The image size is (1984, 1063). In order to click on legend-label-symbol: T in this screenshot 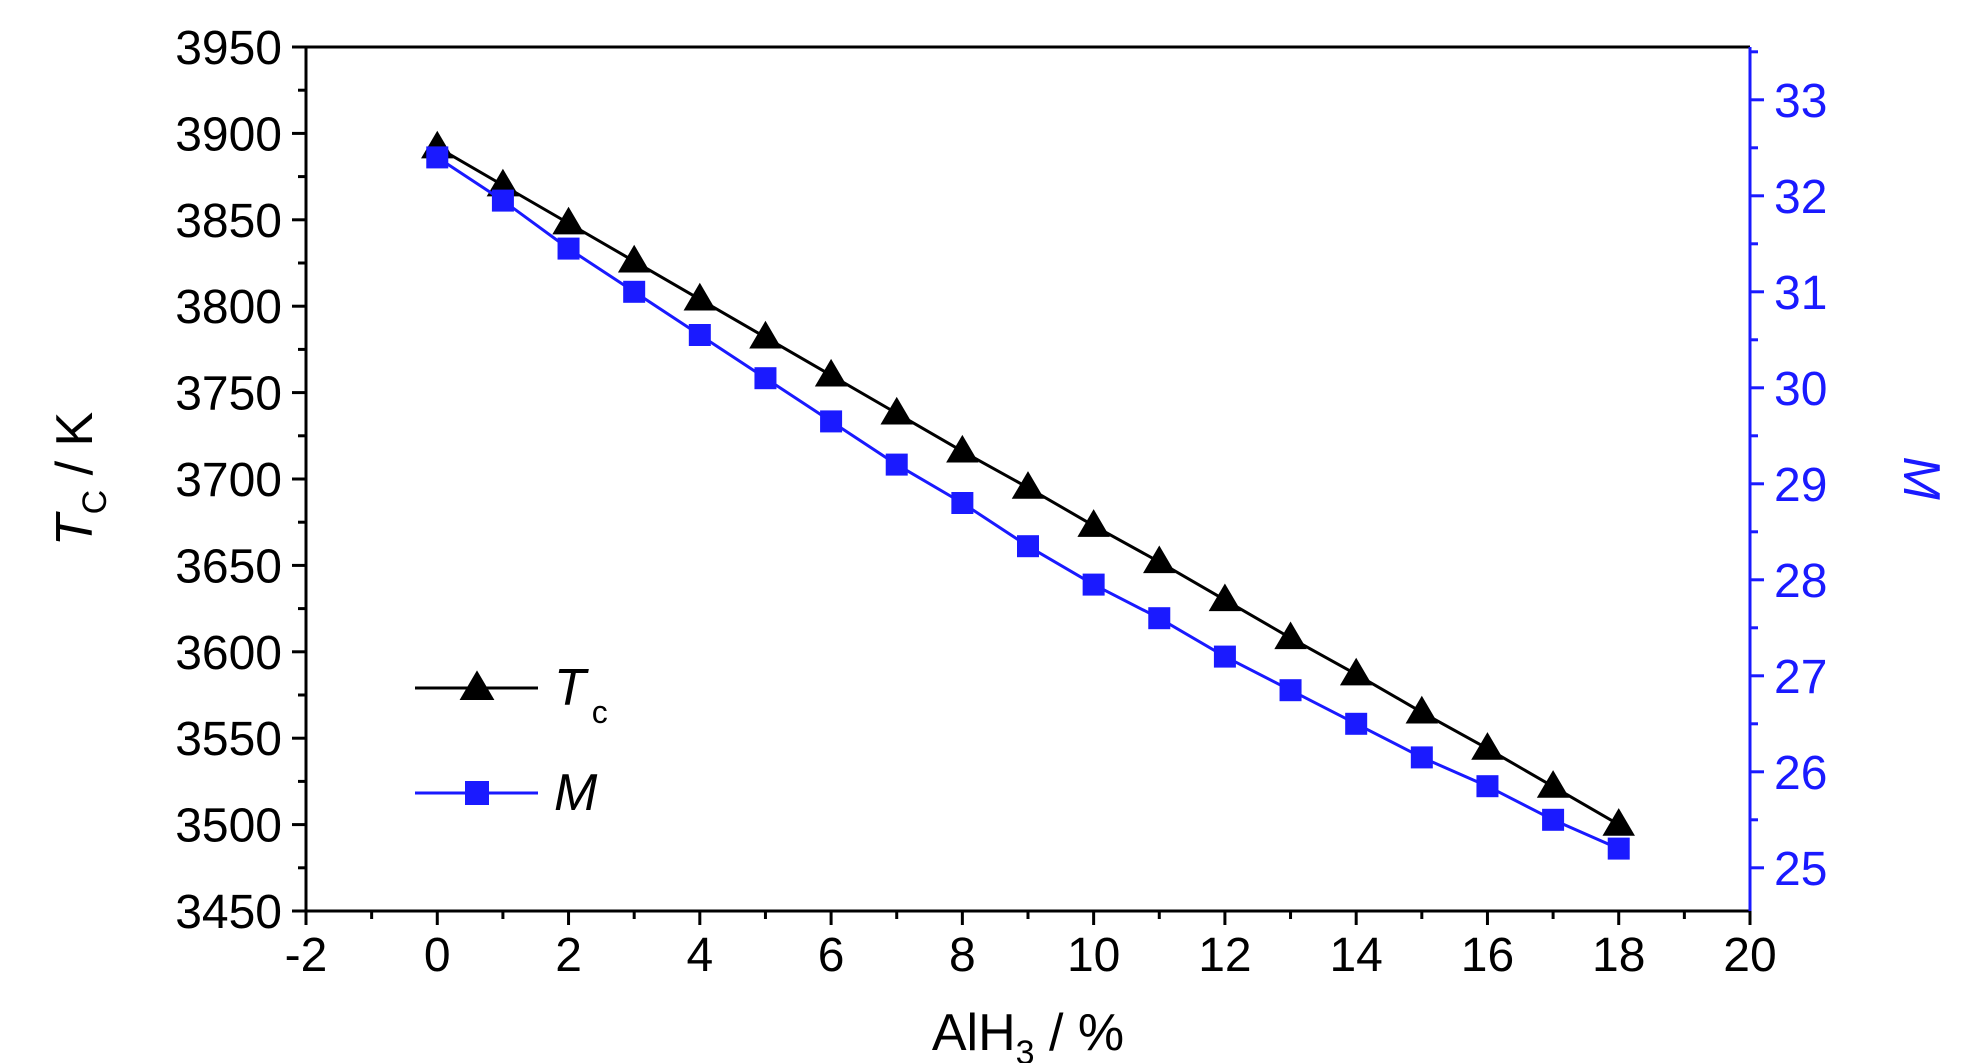, I will do `click(571, 688)`.